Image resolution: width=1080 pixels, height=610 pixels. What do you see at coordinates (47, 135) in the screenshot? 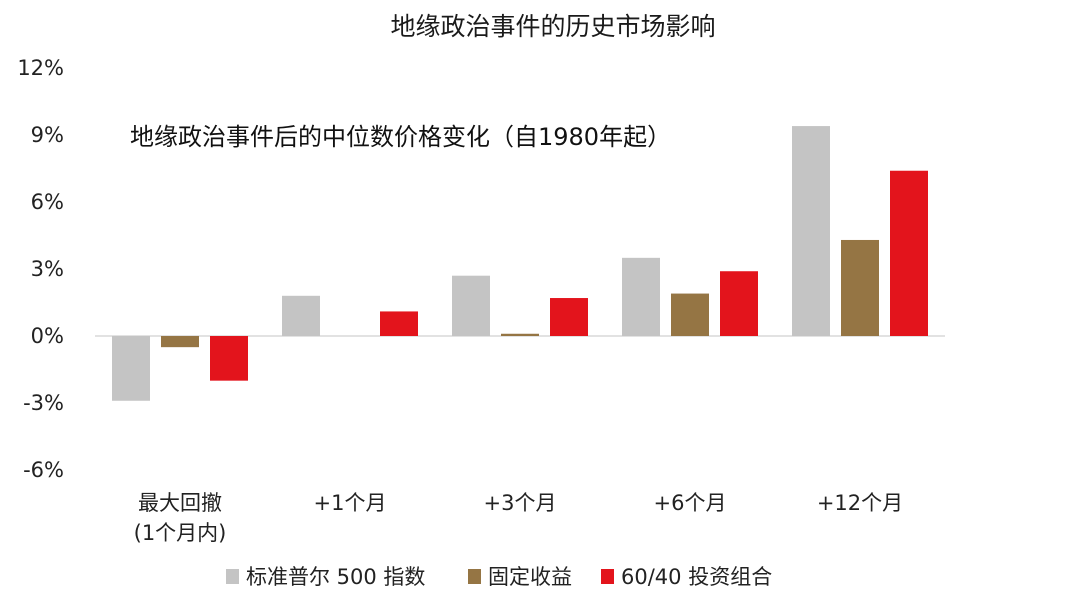
I see `y-tick-label: 9%` at bounding box center [47, 135].